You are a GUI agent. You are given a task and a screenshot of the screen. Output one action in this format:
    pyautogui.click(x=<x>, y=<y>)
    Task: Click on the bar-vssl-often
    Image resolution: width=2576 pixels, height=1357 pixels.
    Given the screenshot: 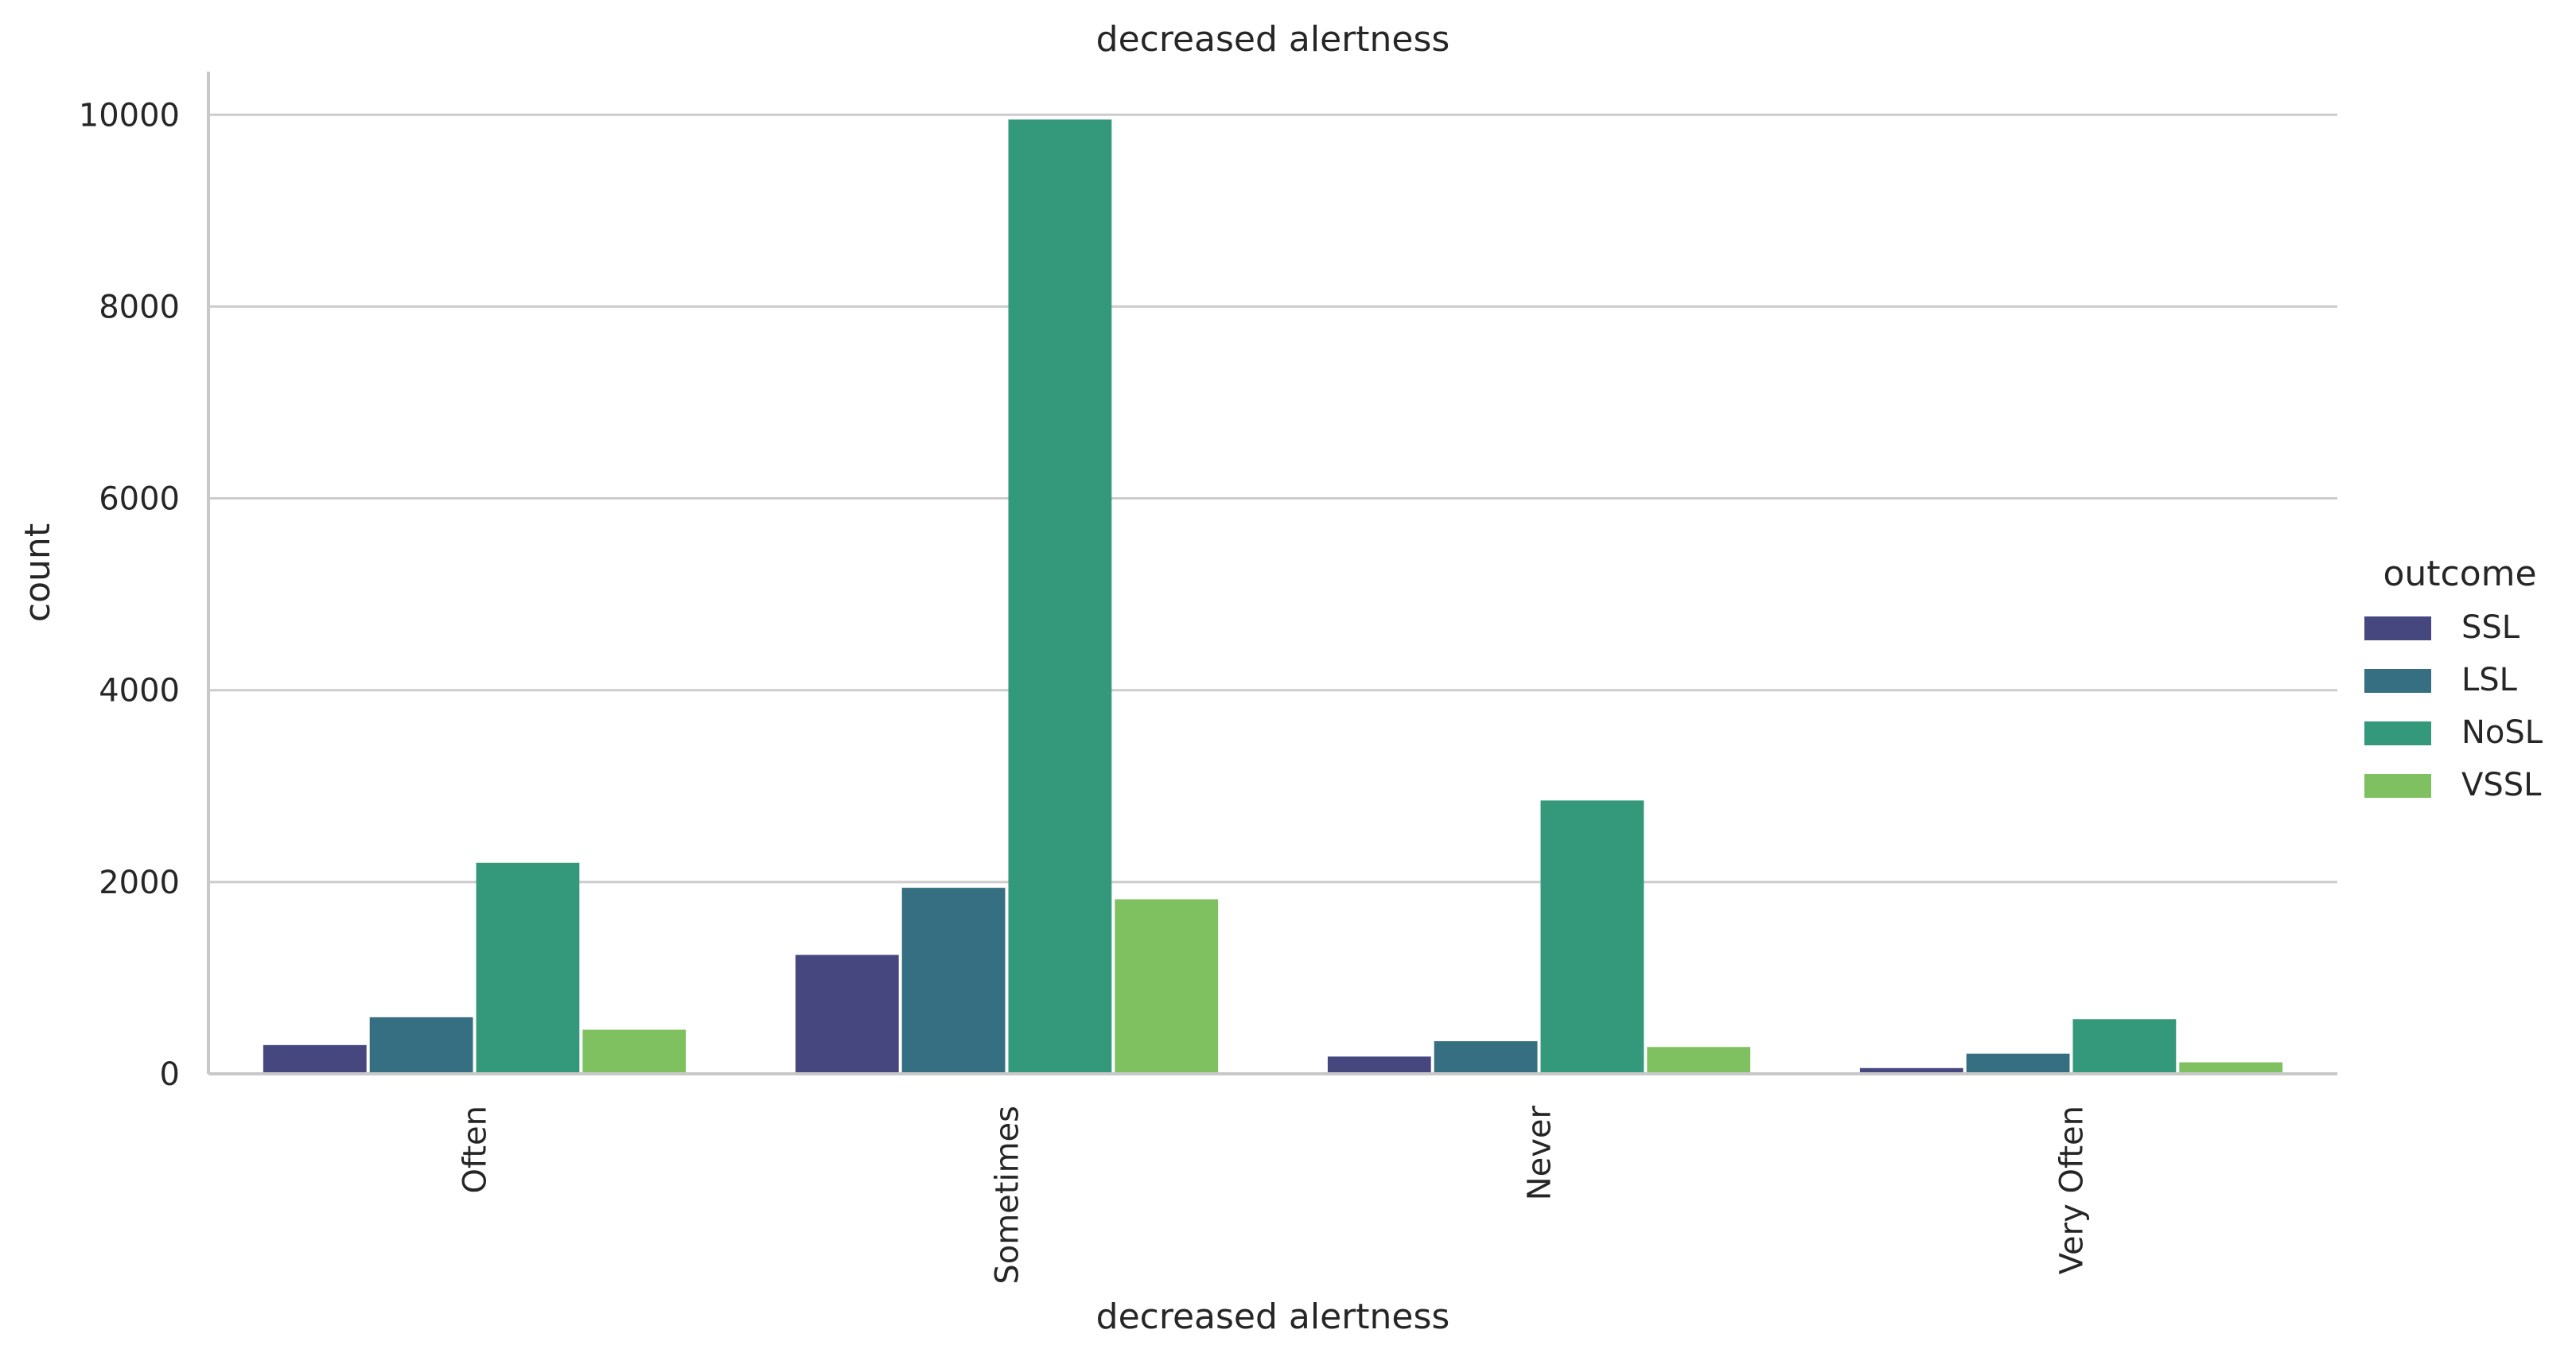 What is the action you would take?
    pyautogui.click(x=635, y=1052)
    